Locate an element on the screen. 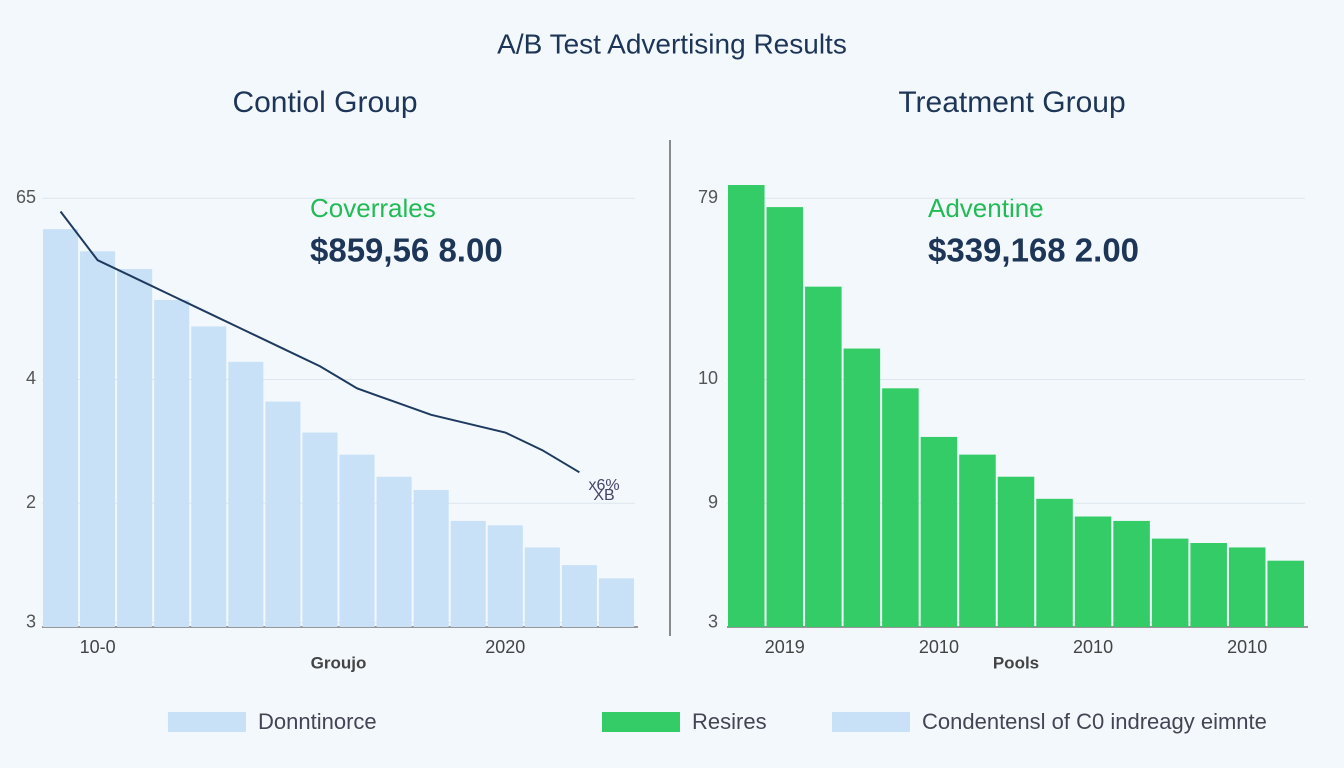 The width and height of the screenshot is (1344, 768). headline-value: $339,168 2.00 is located at coordinates (1033, 250).